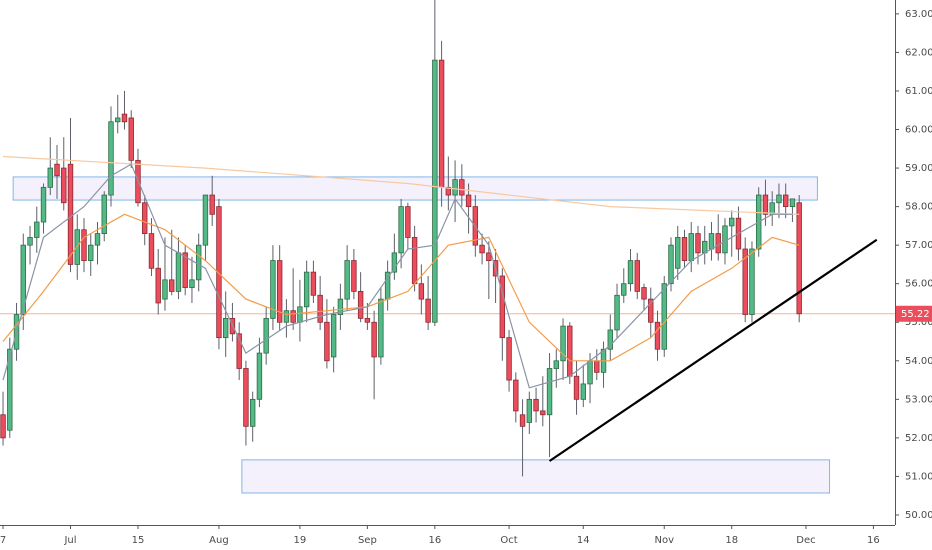 This screenshot has width=932, height=550. I want to click on x-tick-label: Sep, so click(367, 540).